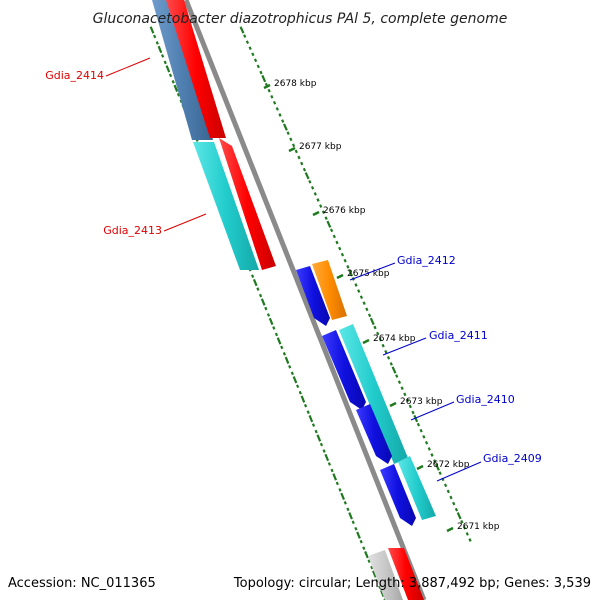 The height and width of the screenshot is (600, 600). Describe the element at coordinates (512, 458) in the screenshot. I see `gene-label-gdia-2409: Gdia_2409` at that location.